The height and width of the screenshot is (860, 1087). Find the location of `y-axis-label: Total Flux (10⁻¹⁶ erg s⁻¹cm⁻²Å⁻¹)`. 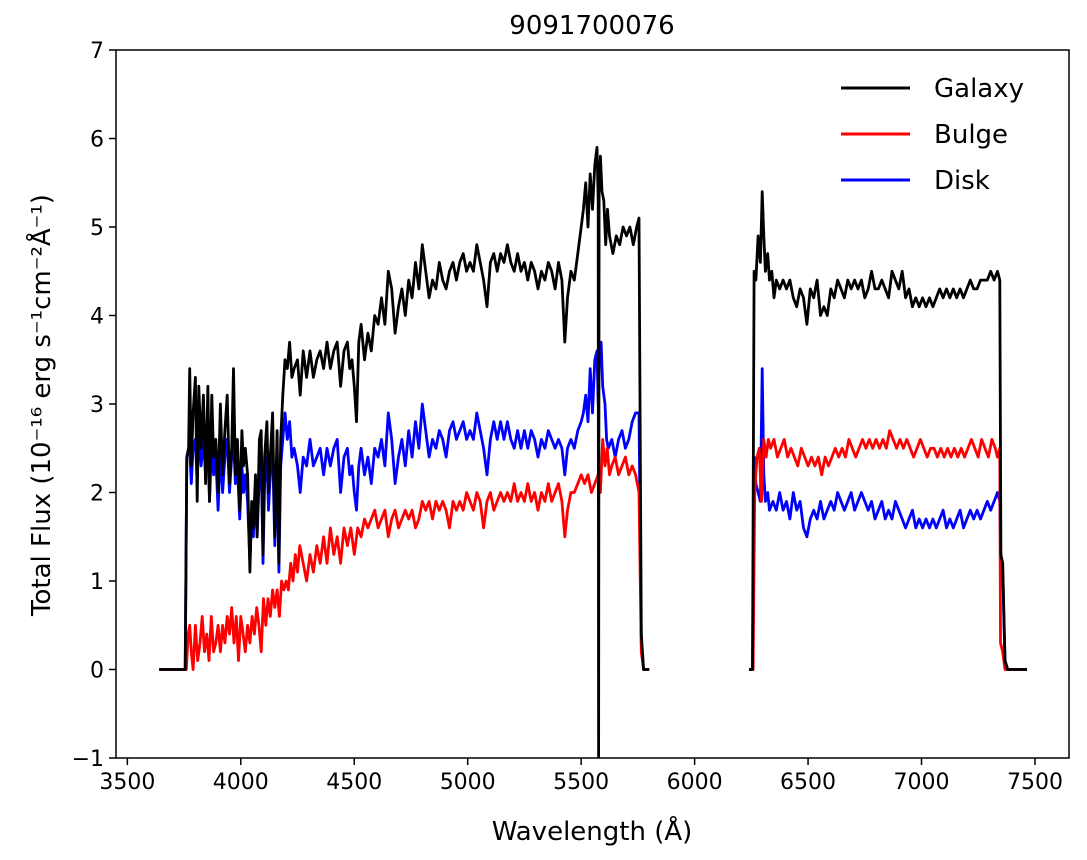

y-axis-label: Total Flux (10⁻¹⁶ erg s⁻¹cm⁻²Å⁻¹) is located at coordinates (41, 405).